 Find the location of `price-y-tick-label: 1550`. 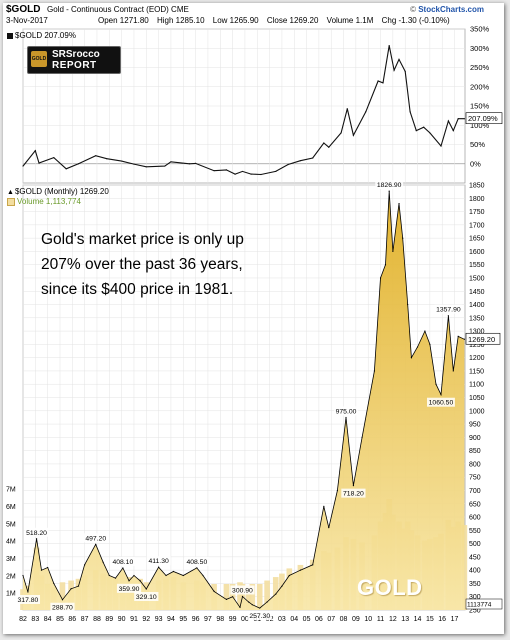

price-y-tick-label: 1550 is located at coordinates (477, 265).